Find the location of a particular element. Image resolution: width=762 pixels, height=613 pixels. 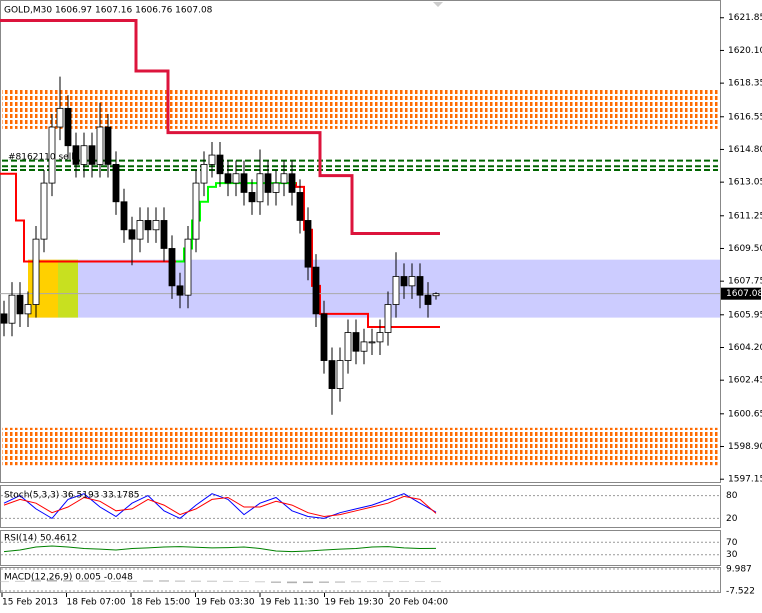

y-tick-label: 1614.80 is located at coordinates (745, 150).